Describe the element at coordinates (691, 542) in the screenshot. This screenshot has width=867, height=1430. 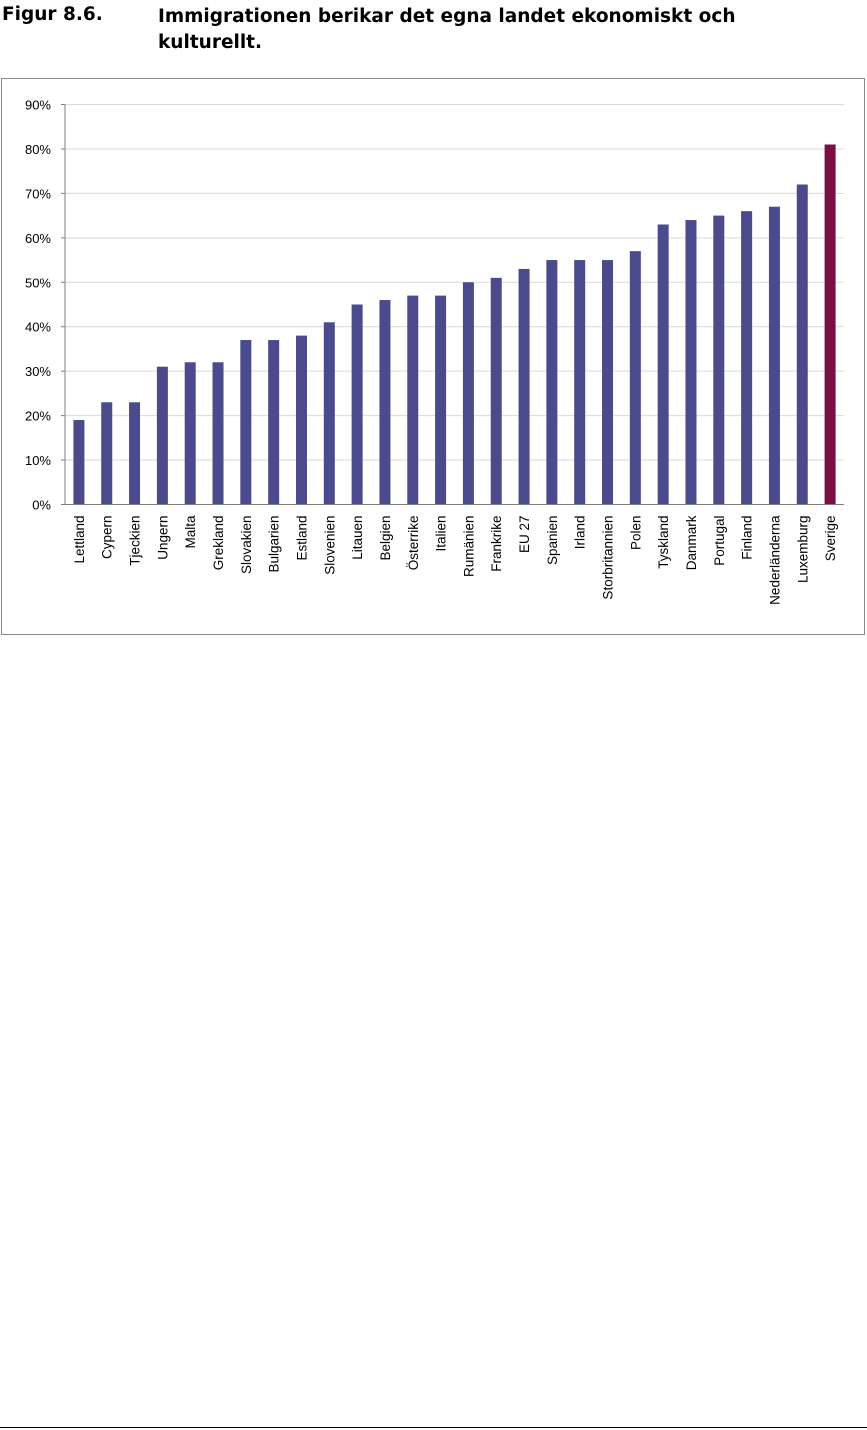
I see `x-tick-label: Danmark` at that location.